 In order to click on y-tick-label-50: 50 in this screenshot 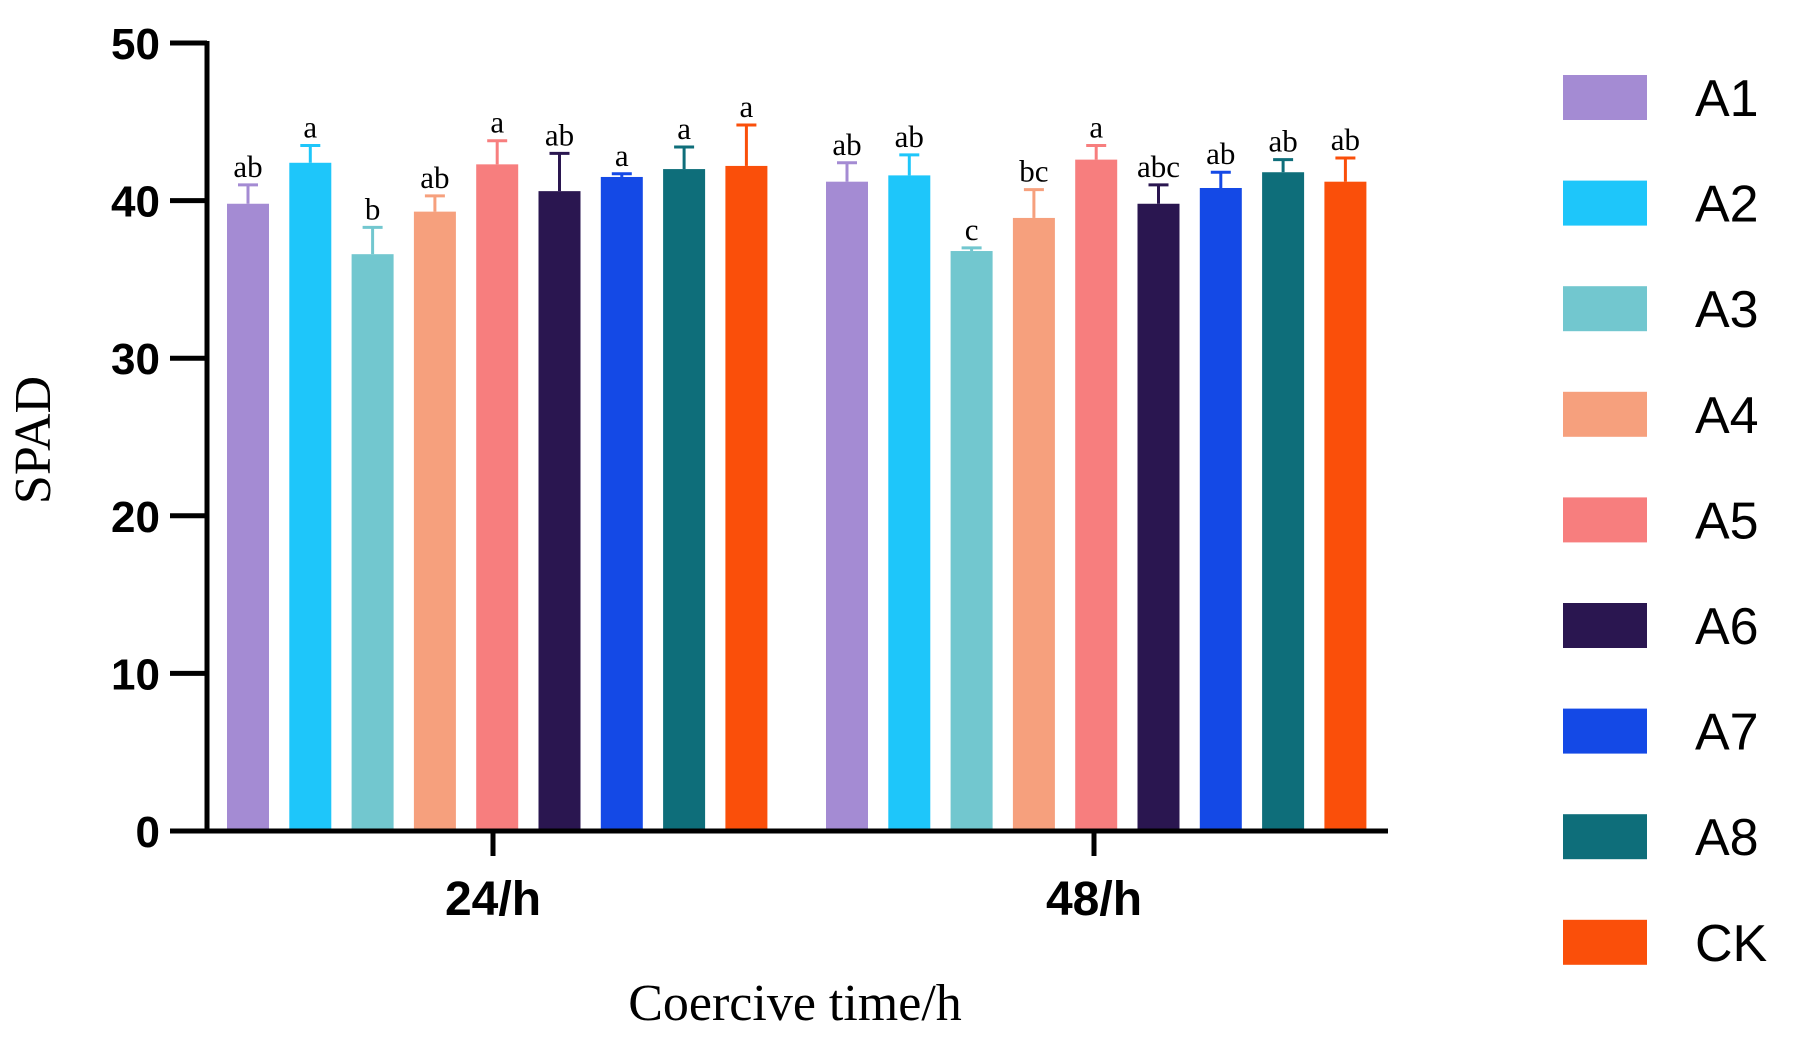, I will do `click(135, 44)`.